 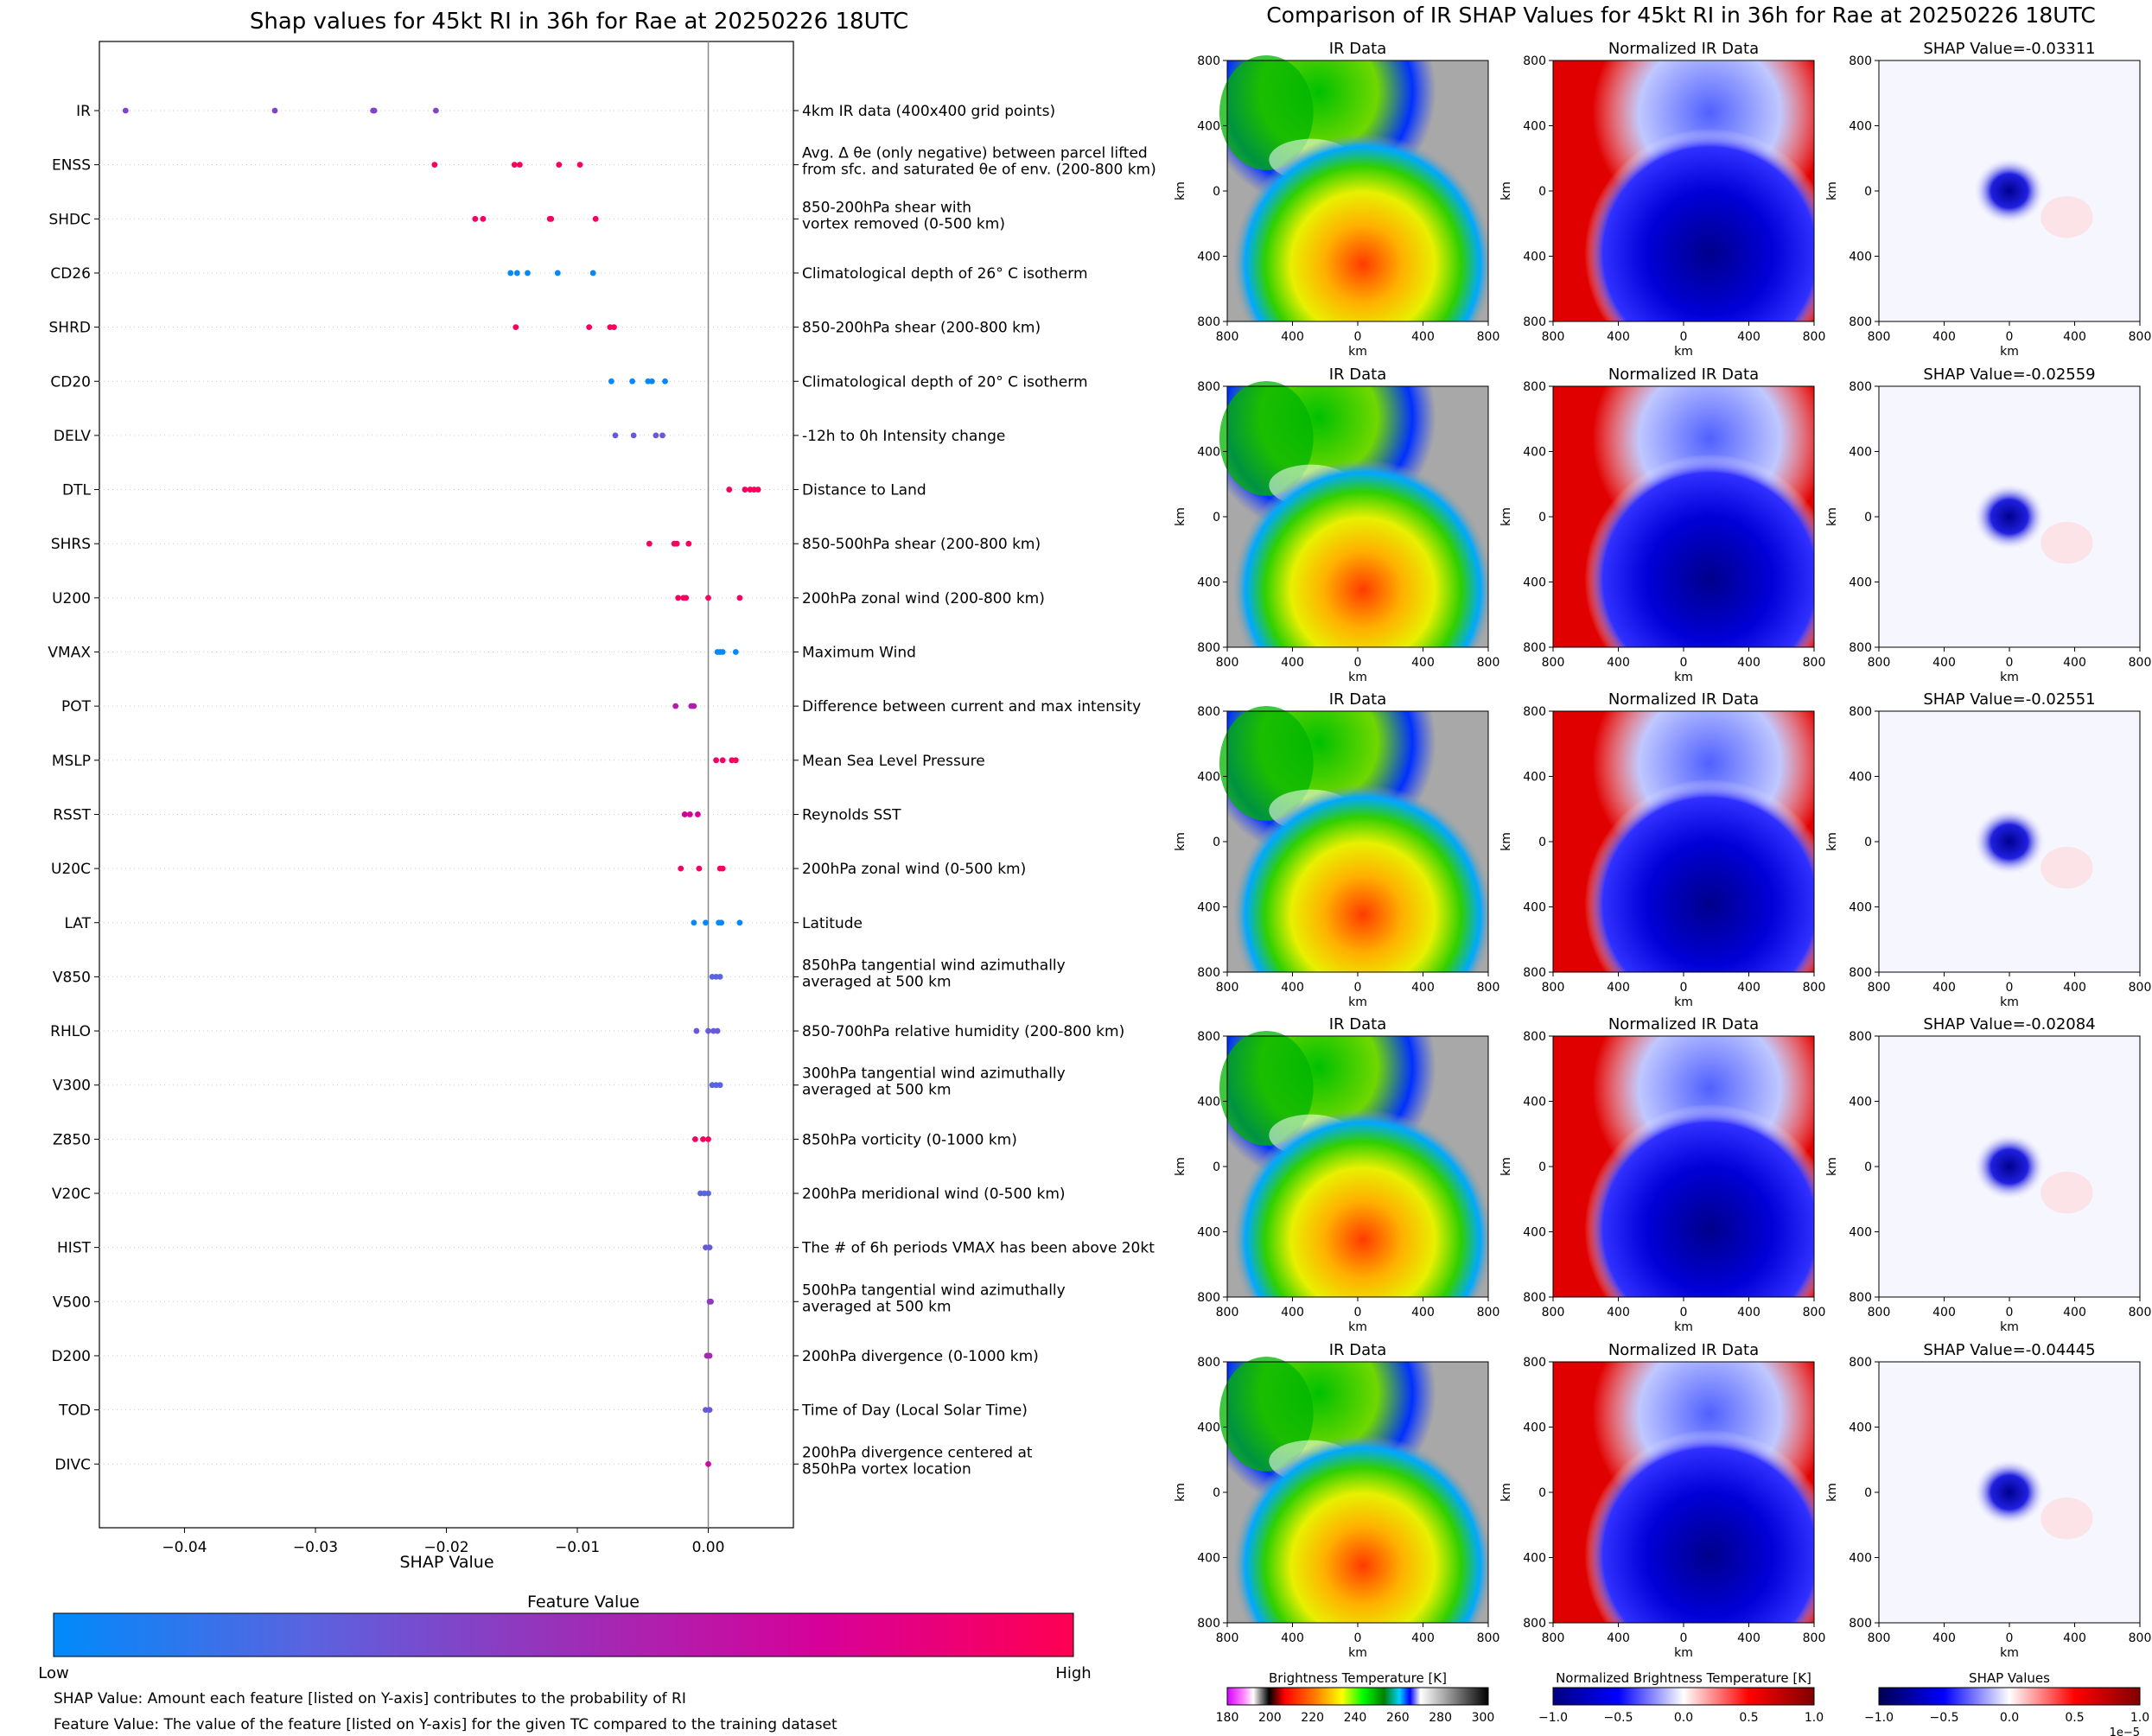 I want to click on feature-value-colorbar, so click(x=563, y=1634).